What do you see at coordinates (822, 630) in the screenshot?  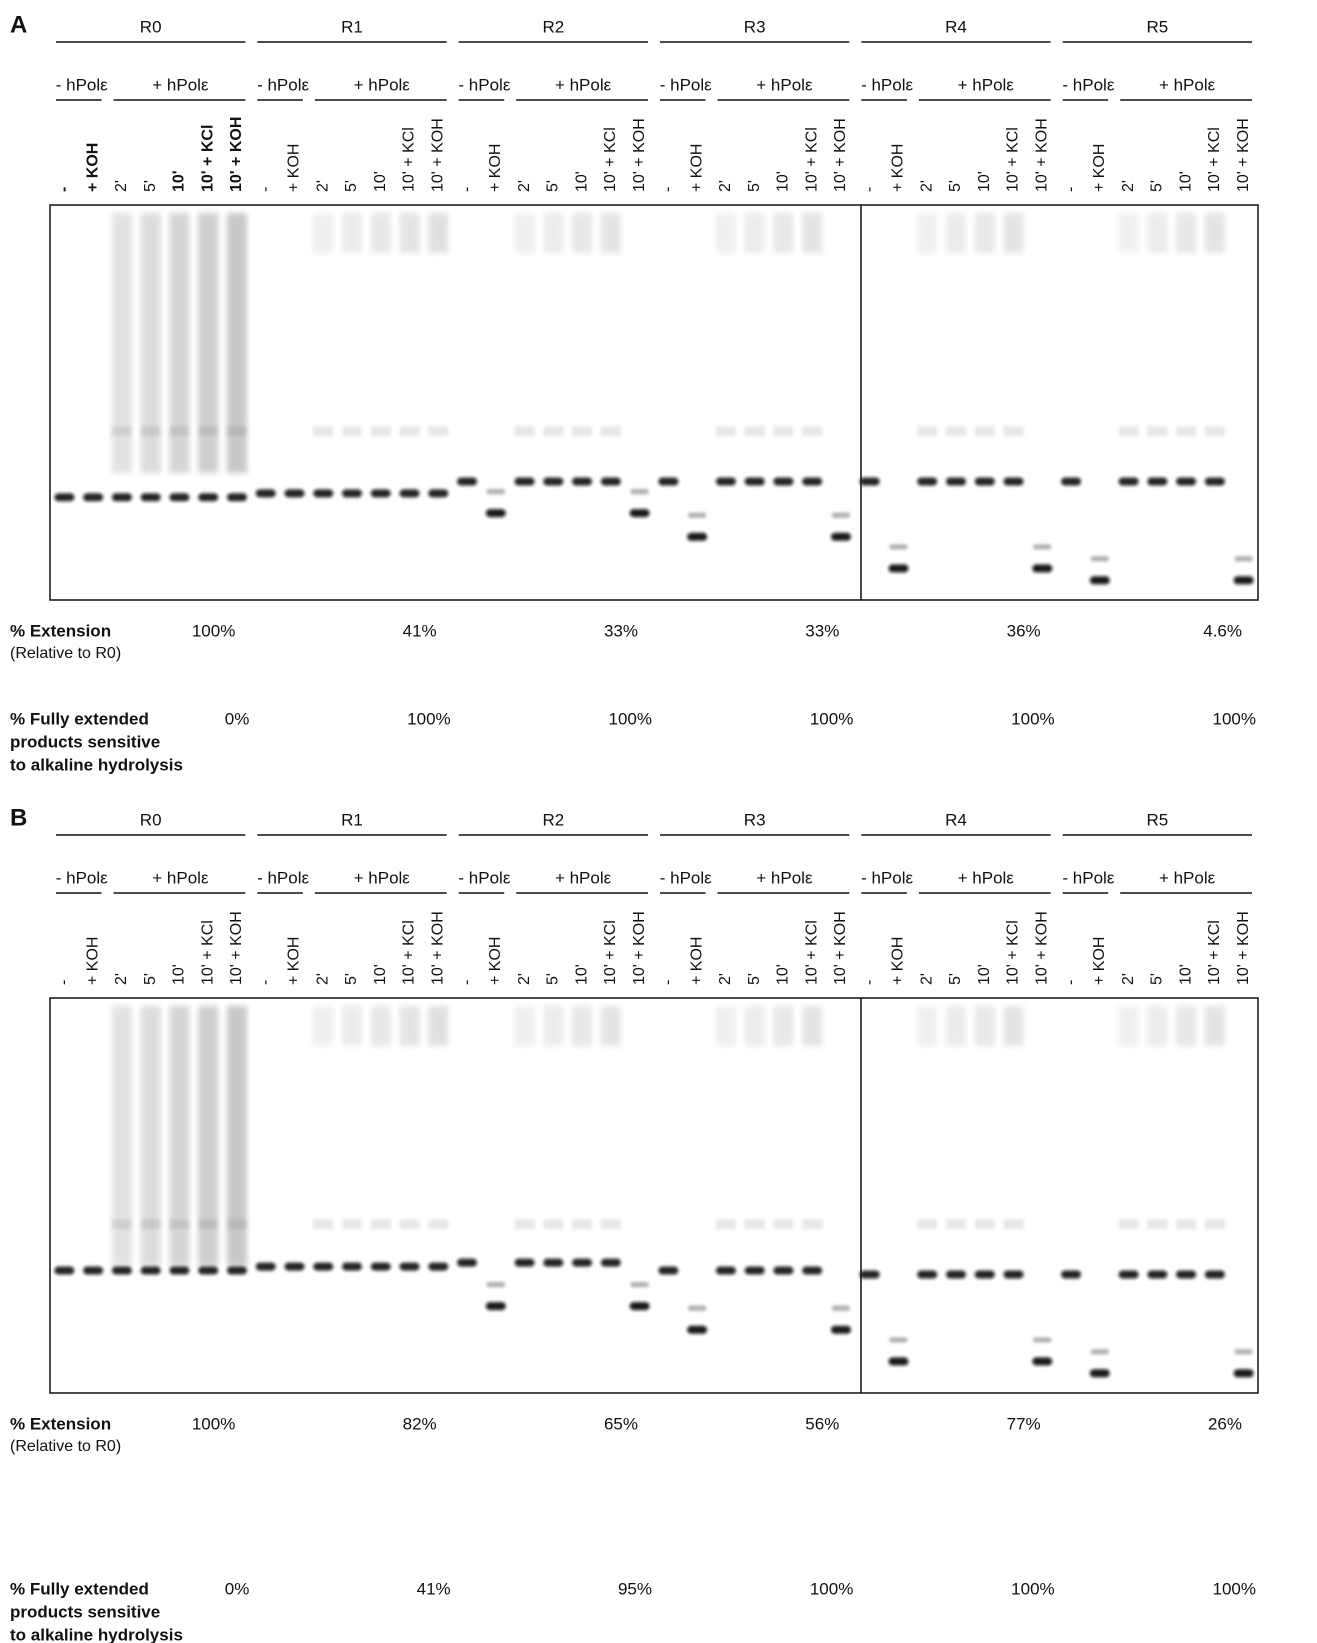 I see `extension-value: 33%` at bounding box center [822, 630].